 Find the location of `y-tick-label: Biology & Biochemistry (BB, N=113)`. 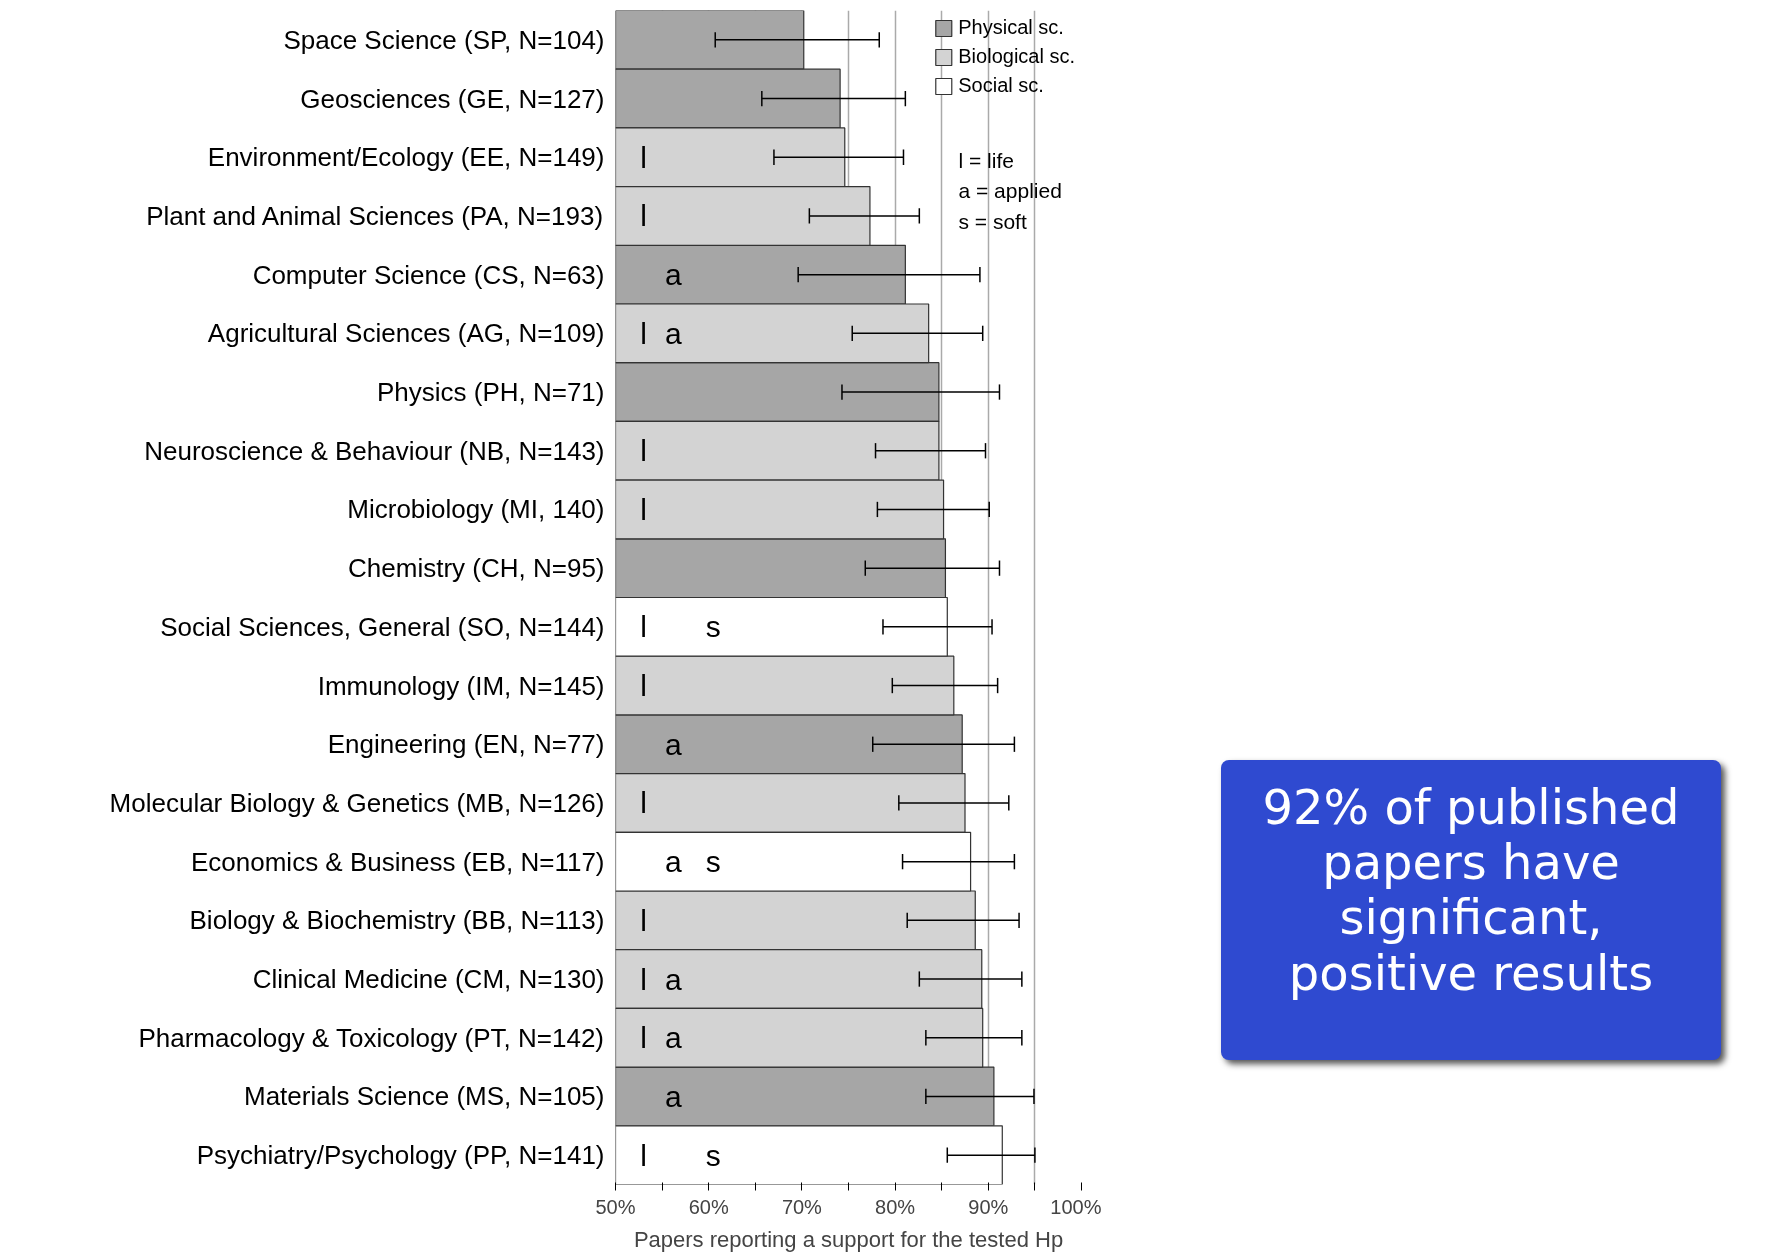

y-tick-label: Biology & Biochemistry (BB, N=113) is located at coordinates (397, 920).